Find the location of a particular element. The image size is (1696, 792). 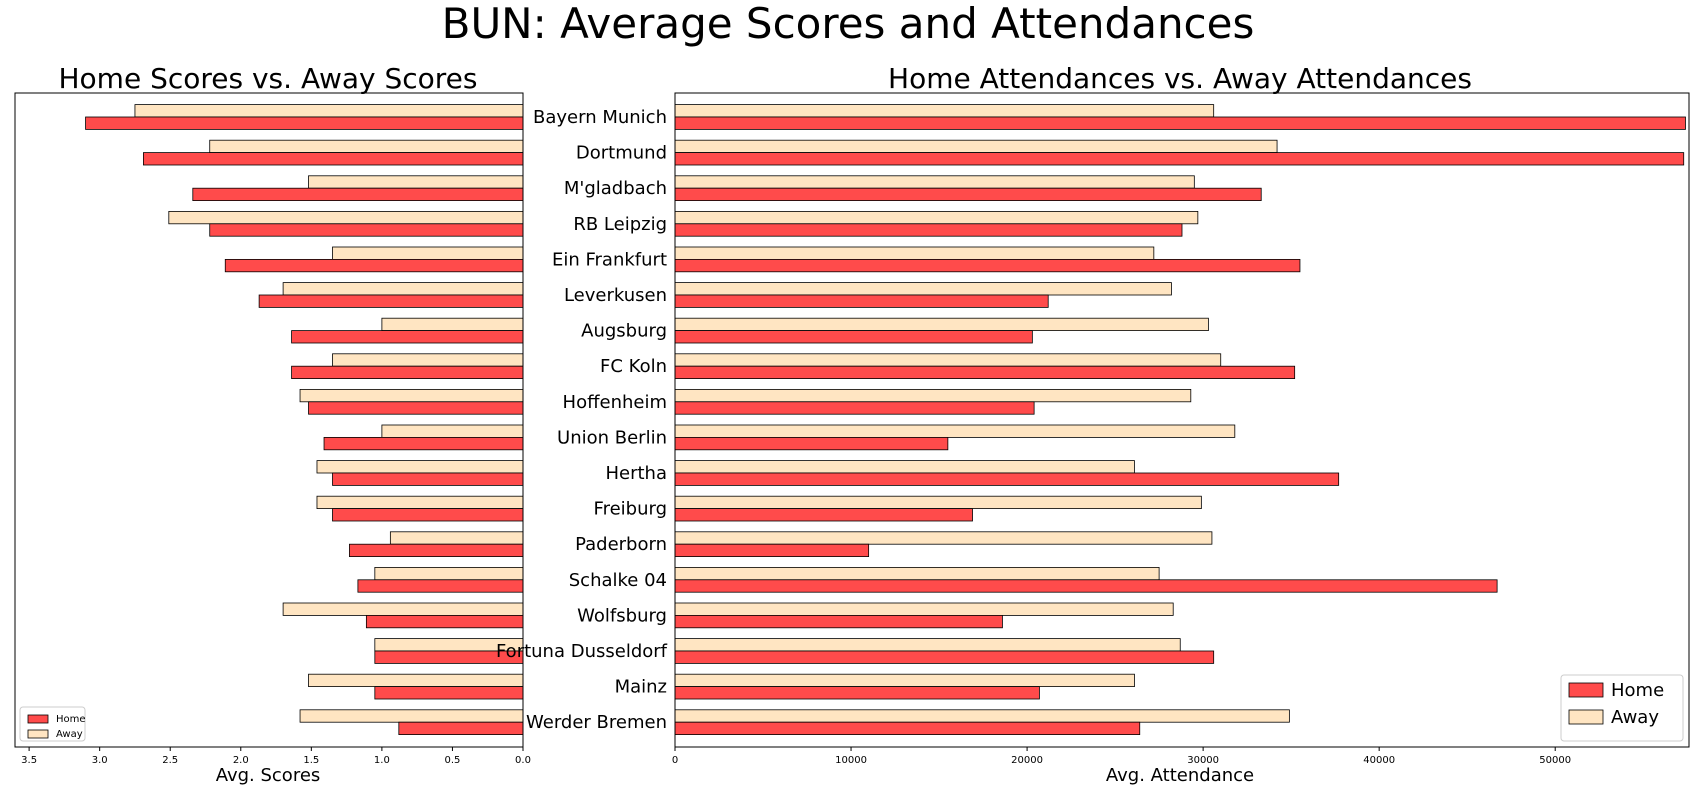

attendance-bar-away-m-gladbach is located at coordinates (934, 182).